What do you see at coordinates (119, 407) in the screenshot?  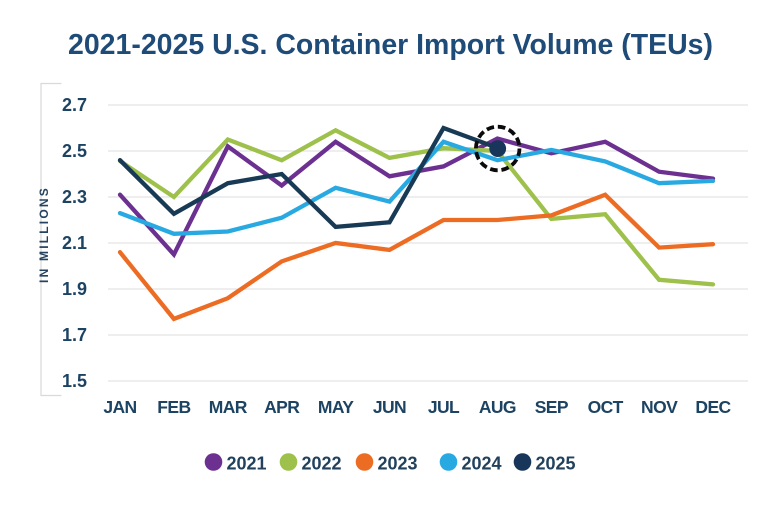 I see `svg-text: JAN` at bounding box center [119, 407].